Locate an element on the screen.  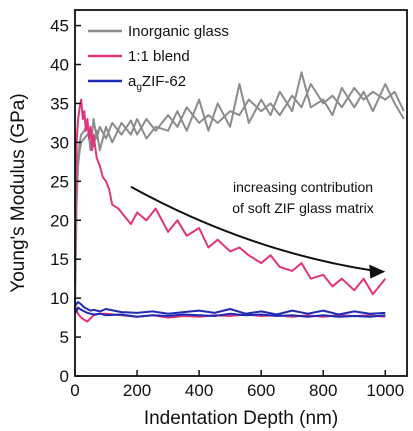
x-tick-label: 600 is located at coordinates (261, 390).